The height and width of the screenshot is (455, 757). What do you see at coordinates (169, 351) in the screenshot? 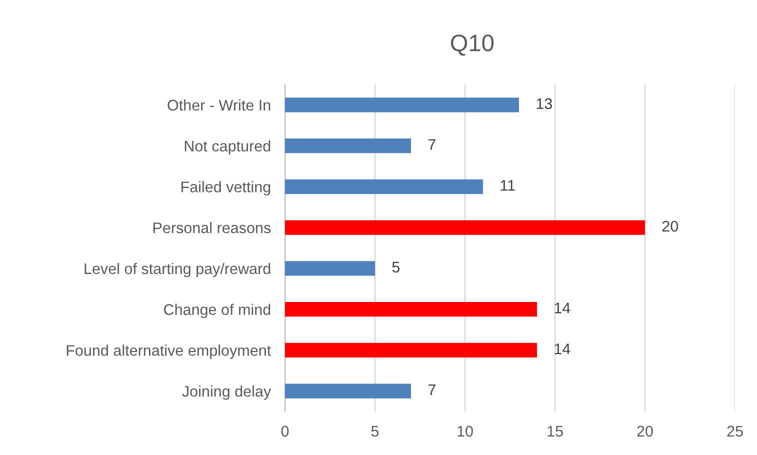
I see `y-tick-label: Found alternative employment` at bounding box center [169, 351].